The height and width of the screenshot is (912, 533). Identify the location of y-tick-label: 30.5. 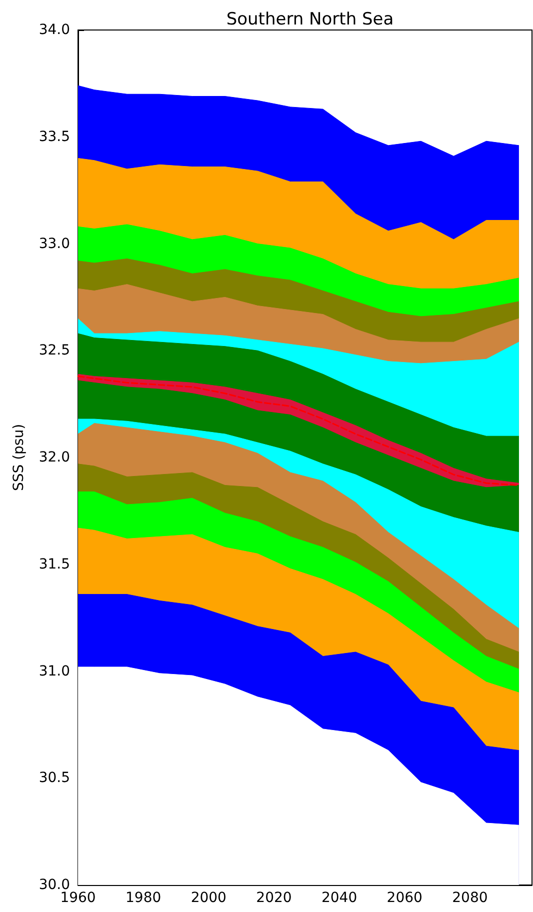
(54, 778).